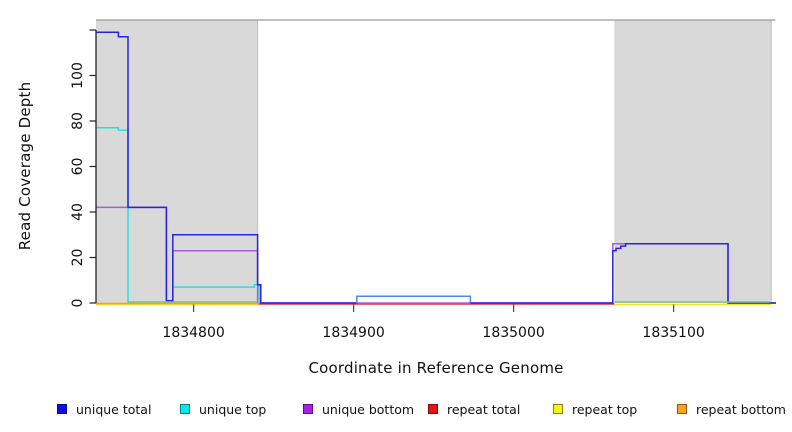 This screenshot has width=792, height=432. What do you see at coordinates (177, 161) in the screenshot?
I see `shaded-region-left` at bounding box center [177, 161].